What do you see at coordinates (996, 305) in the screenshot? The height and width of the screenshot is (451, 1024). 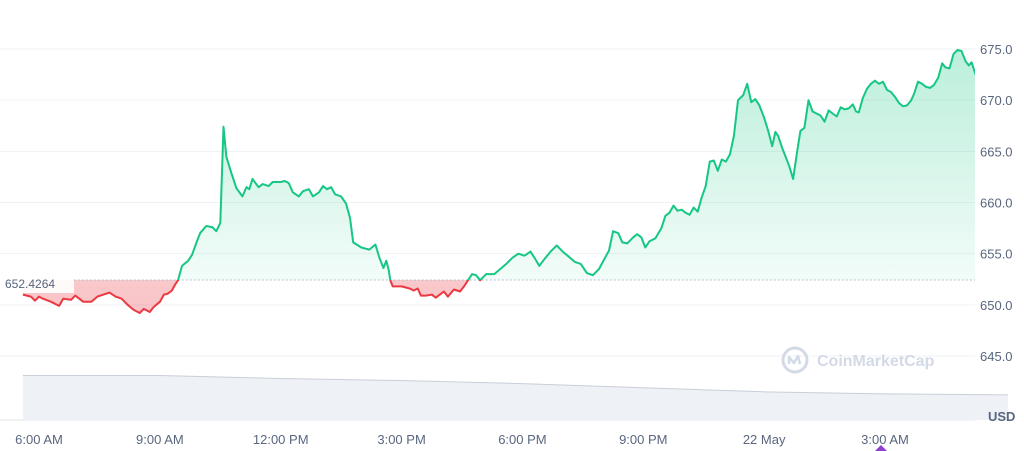 I see `y-tick-label: 650.0` at bounding box center [996, 305].